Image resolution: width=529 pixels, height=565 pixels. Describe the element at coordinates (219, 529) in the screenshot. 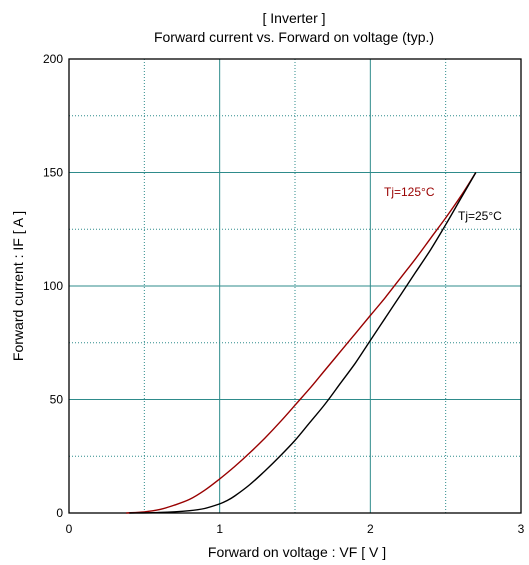

I see `x-tick-label: 1` at that location.